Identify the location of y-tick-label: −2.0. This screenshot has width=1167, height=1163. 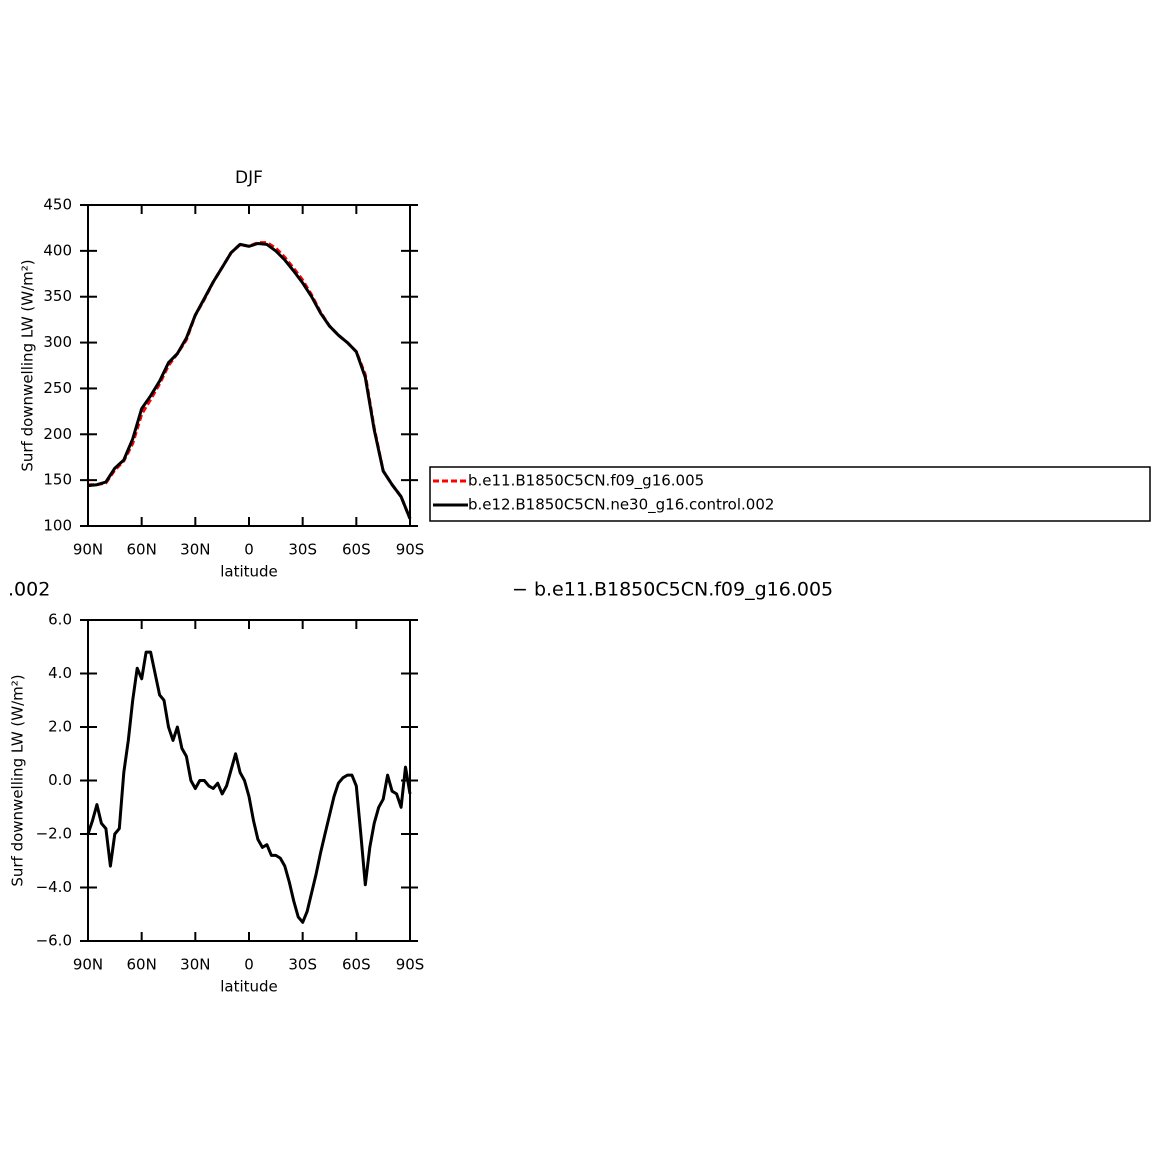
(54, 834).